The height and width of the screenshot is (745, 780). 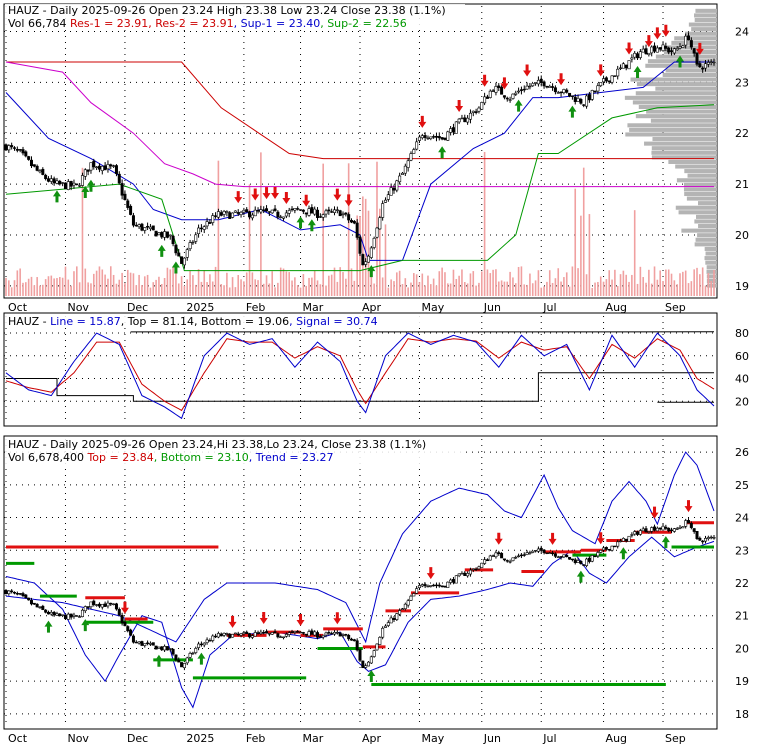 What do you see at coordinates (306, 200) in the screenshot?
I see `sell-signal-arrow` at bounding box center [306, 200].